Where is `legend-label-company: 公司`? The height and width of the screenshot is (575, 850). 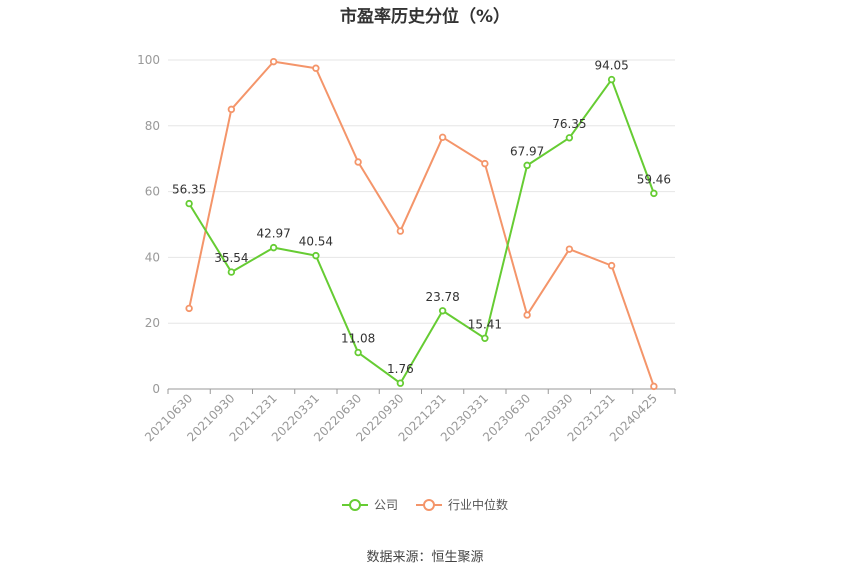
legend-label-company: 公司 is located at coordinates (385, 505).